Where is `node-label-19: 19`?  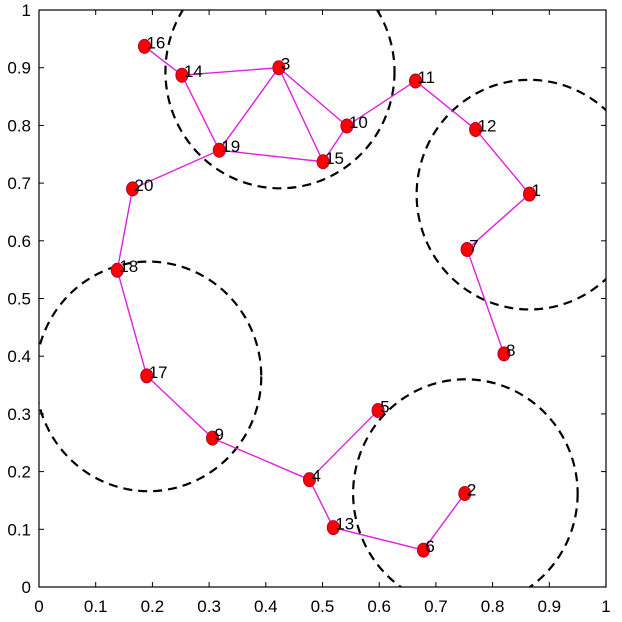 node-label-19: 19 is located at coordinates (230, 146).